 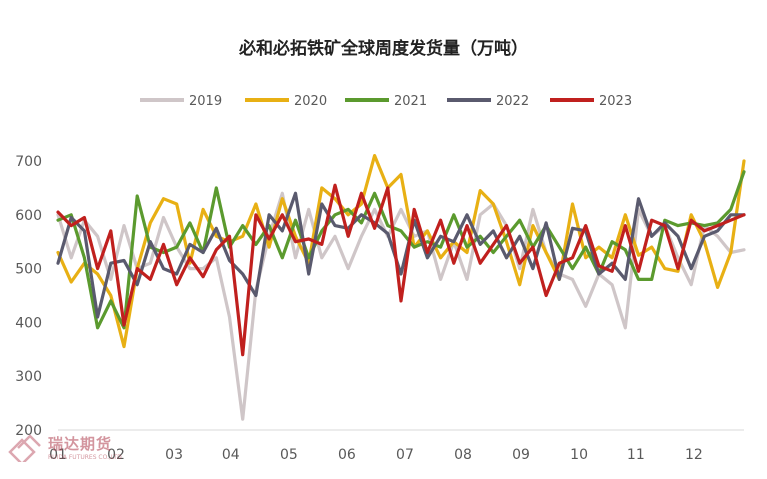 What do you see at coordinates (521, 455) in the screenshot?
I see `x-tick-label: 09` at bounding box center [521, 455].